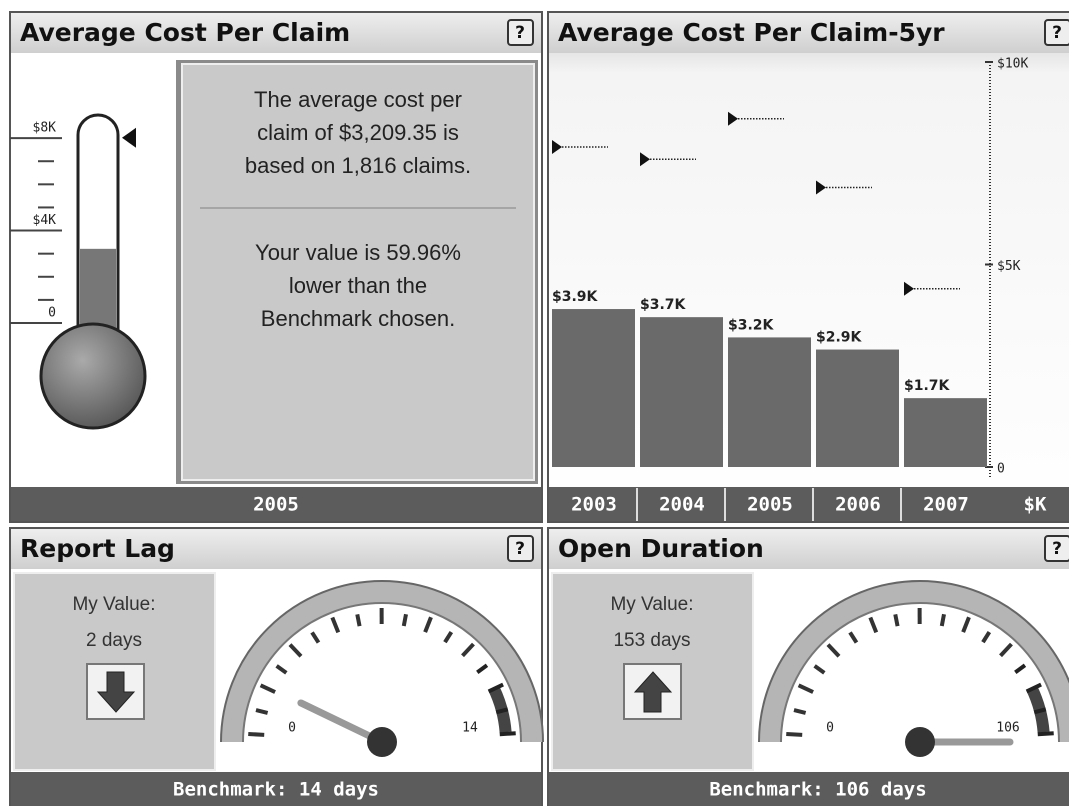 The height and width of the screenshot is (806, 1069). What do you see at coordinates (575, 297) in the screenshot?
I see `value-label: $3.9K` at bounding box center [575, 297].